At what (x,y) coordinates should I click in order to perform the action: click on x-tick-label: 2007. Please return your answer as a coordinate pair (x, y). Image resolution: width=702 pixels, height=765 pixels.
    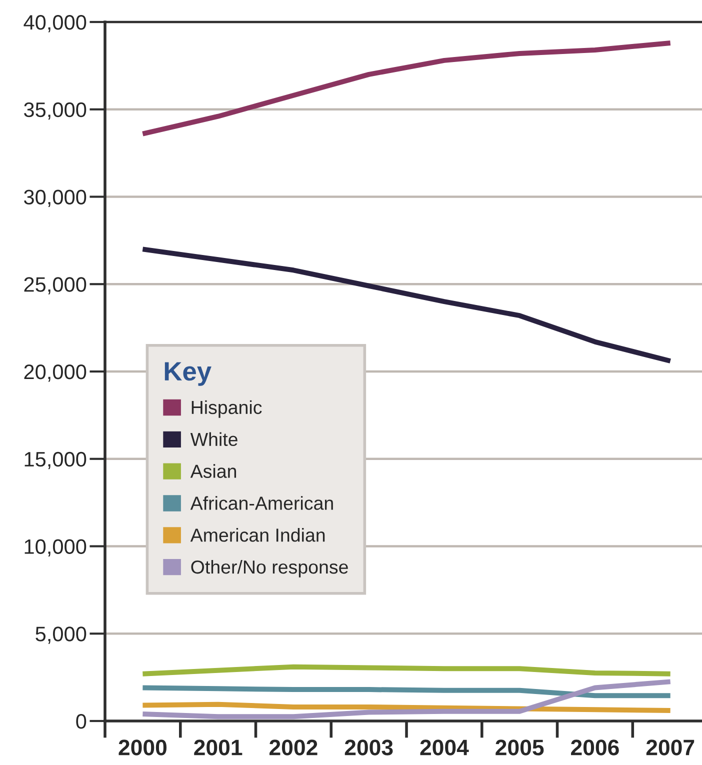
    Looking at the image, I should click on (670, 748).